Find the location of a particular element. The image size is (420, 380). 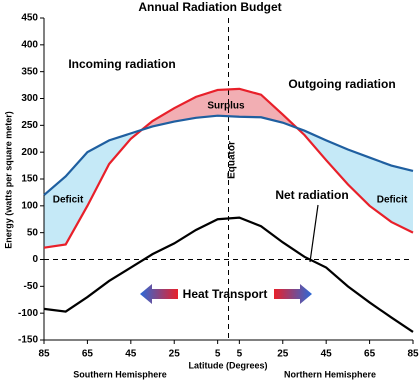

chart-title: Annual Radiation Budget is located at coordinates (209, 7).